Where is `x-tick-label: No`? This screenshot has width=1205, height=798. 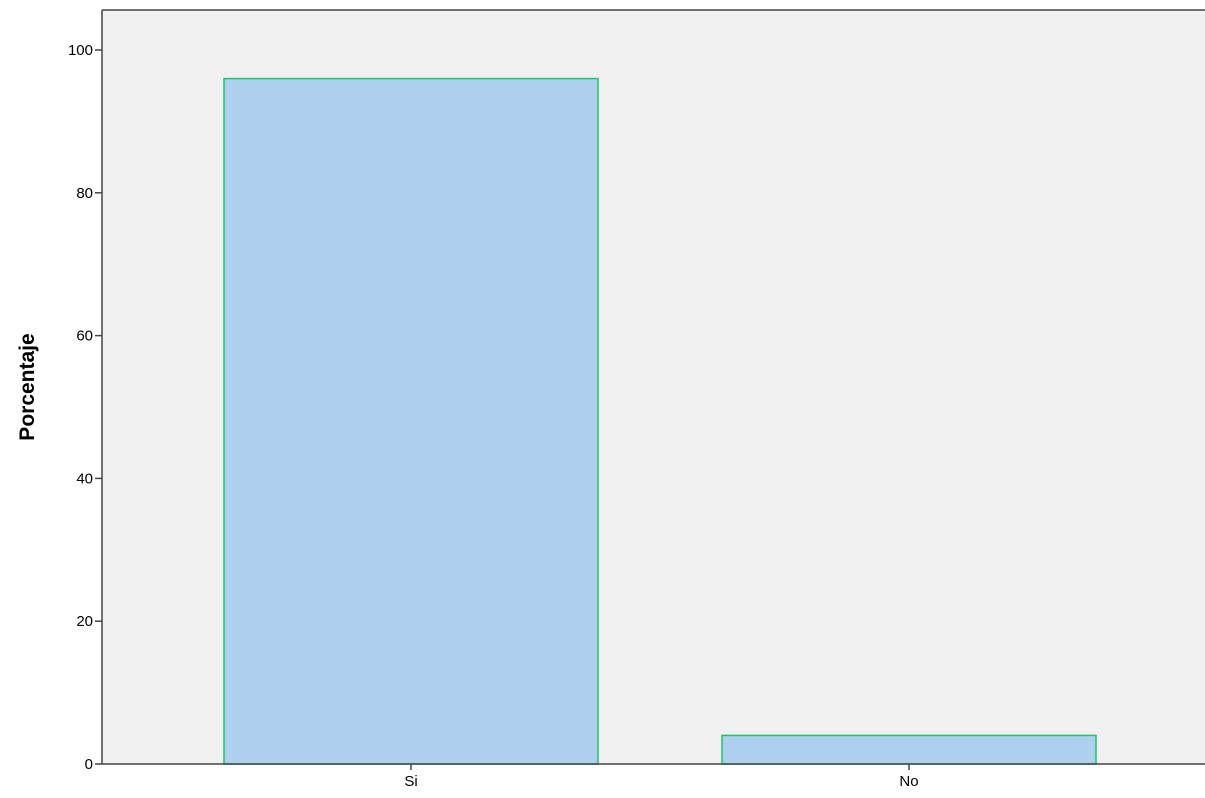 x-tick-label: No is located at coordinates (908, 781).